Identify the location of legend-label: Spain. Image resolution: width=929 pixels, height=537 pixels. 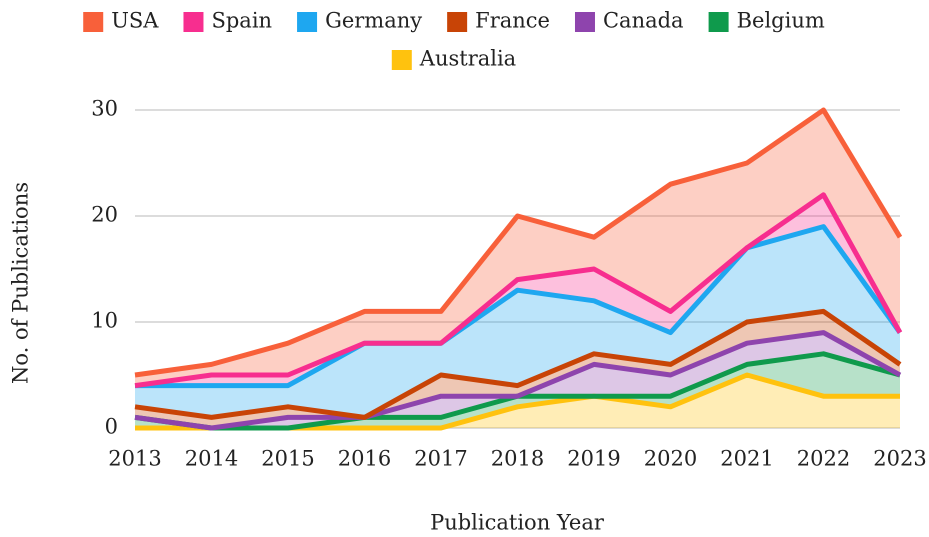
(241, 21).